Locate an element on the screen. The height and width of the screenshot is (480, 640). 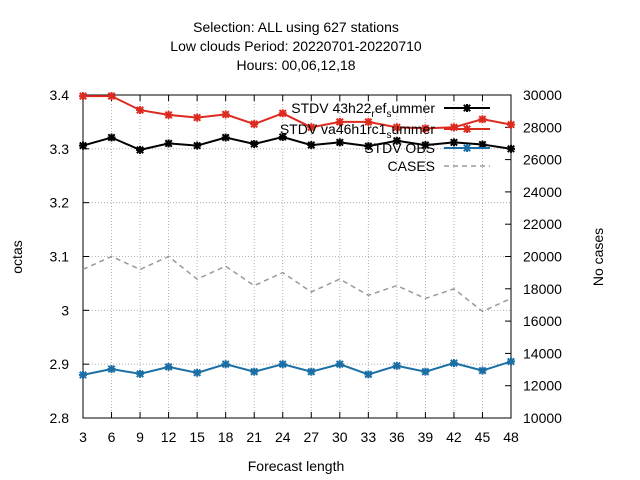
legend-label-1: STDV va46h1rc1summer is located at coordinates (358, 131).